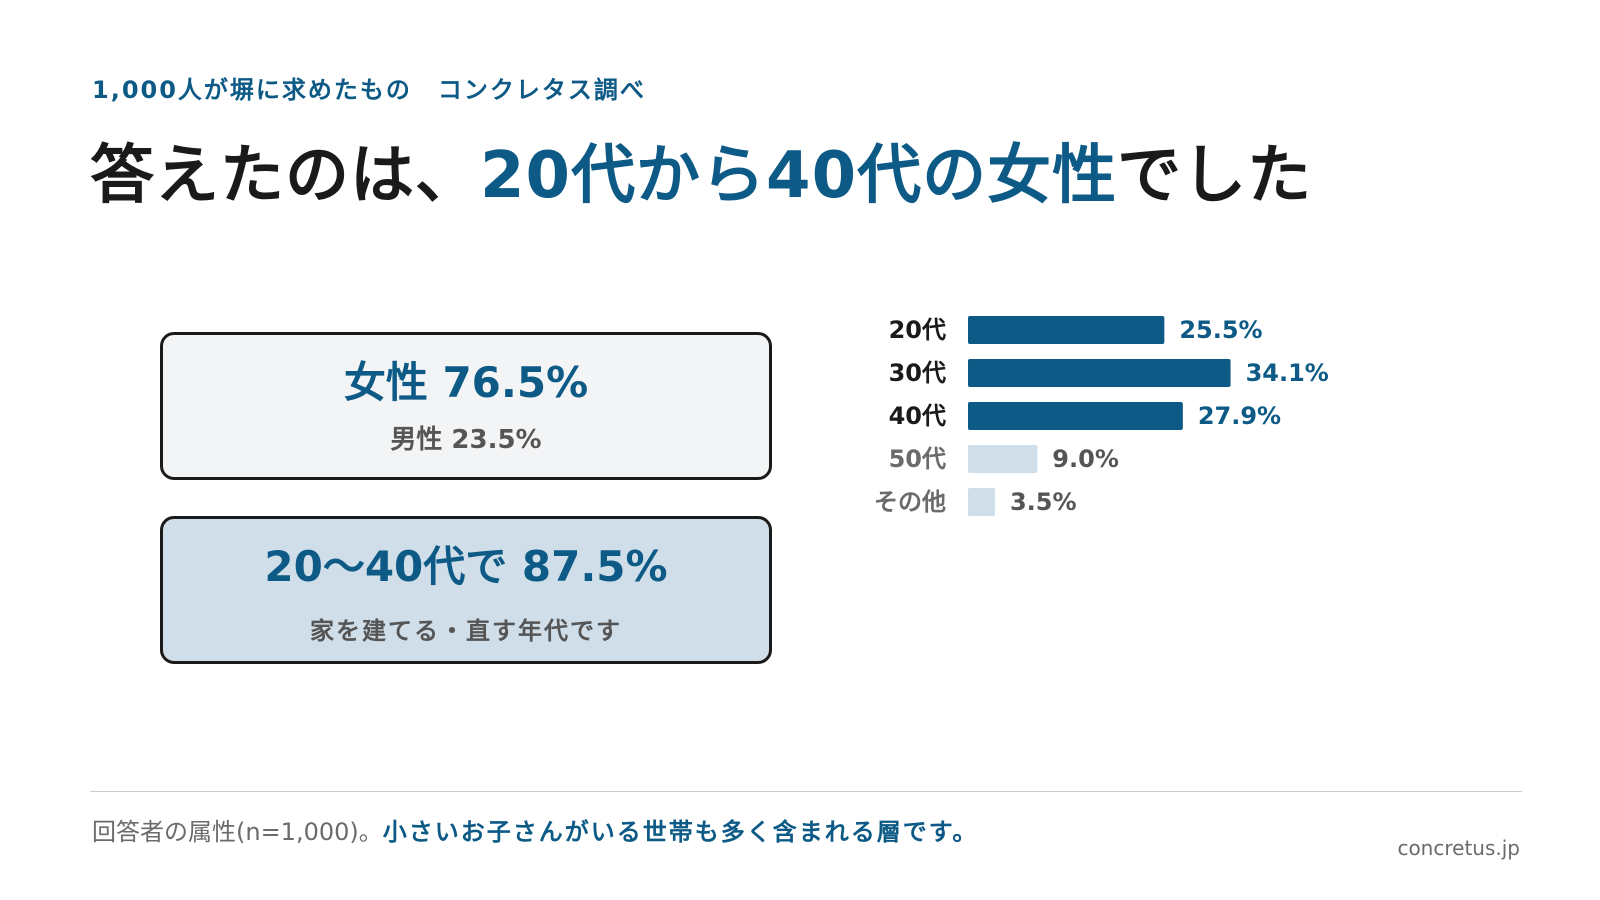 The height and width of the screenshot is (900, 1600). What do you see at coordinates (910, 502) in the screenshot?
I see `bar-label: その他` at bounding box center [910, 502].